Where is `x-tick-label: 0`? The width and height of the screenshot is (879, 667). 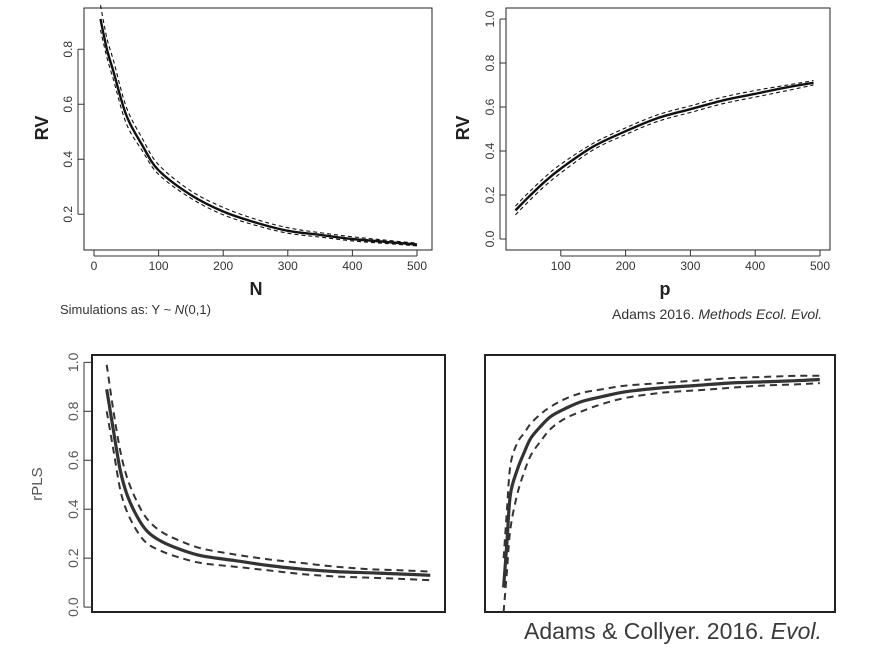 x-tick-label: 0 is located at coordinates (94, 266).